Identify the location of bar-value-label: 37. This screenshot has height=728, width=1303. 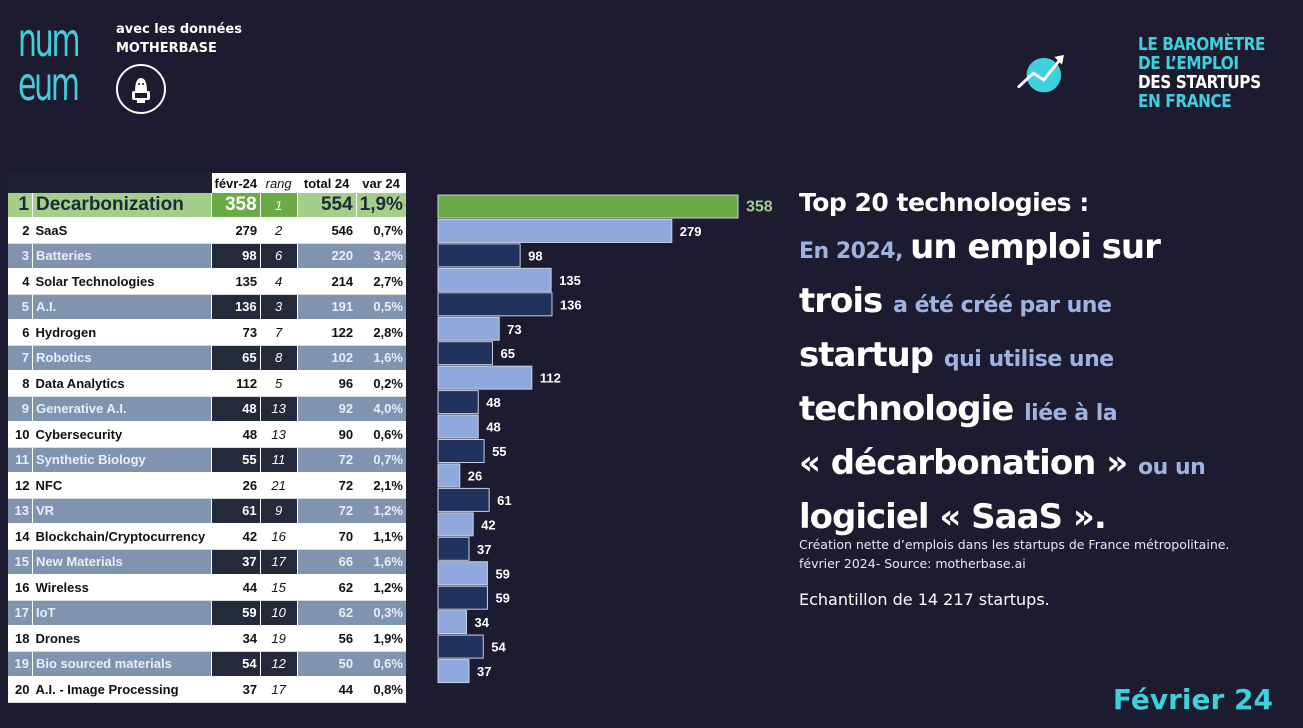
(484, 549).